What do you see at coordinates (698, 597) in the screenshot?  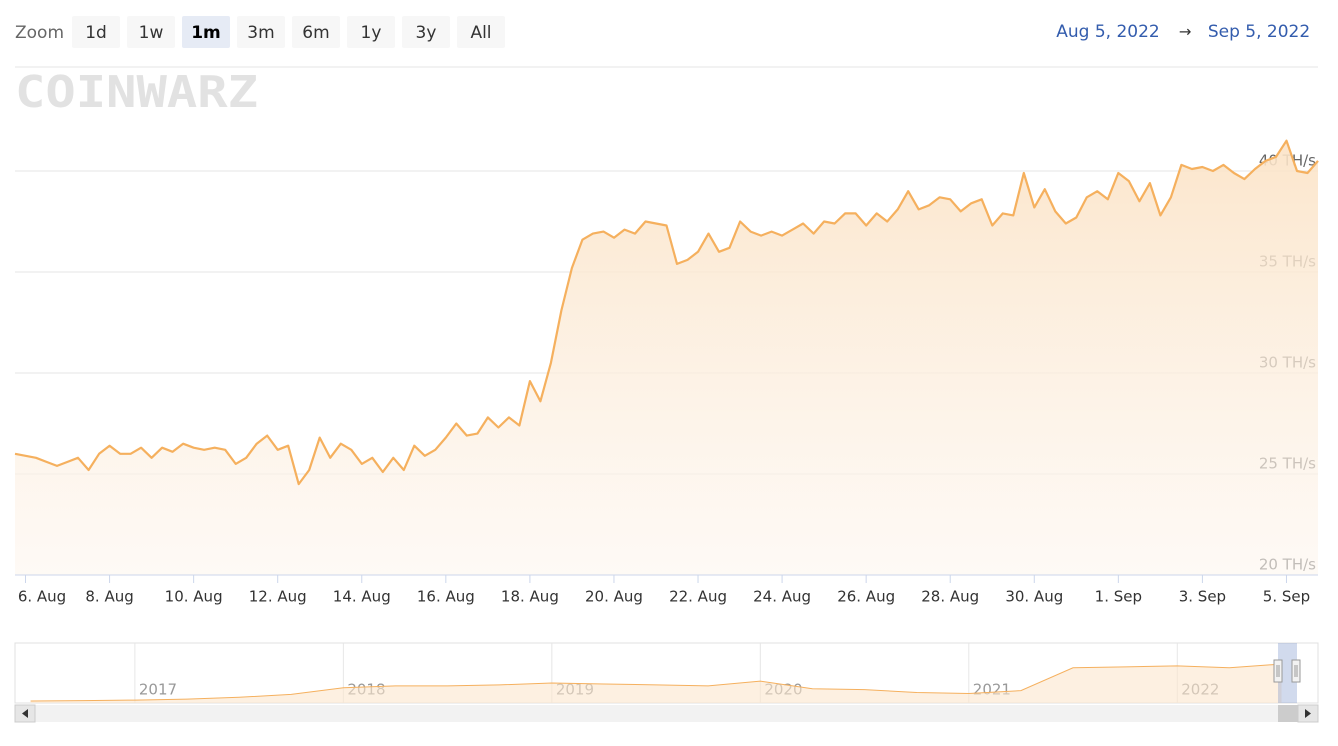 I see `x-tick-label: 22. Aug` at bounding box center [698, 597].